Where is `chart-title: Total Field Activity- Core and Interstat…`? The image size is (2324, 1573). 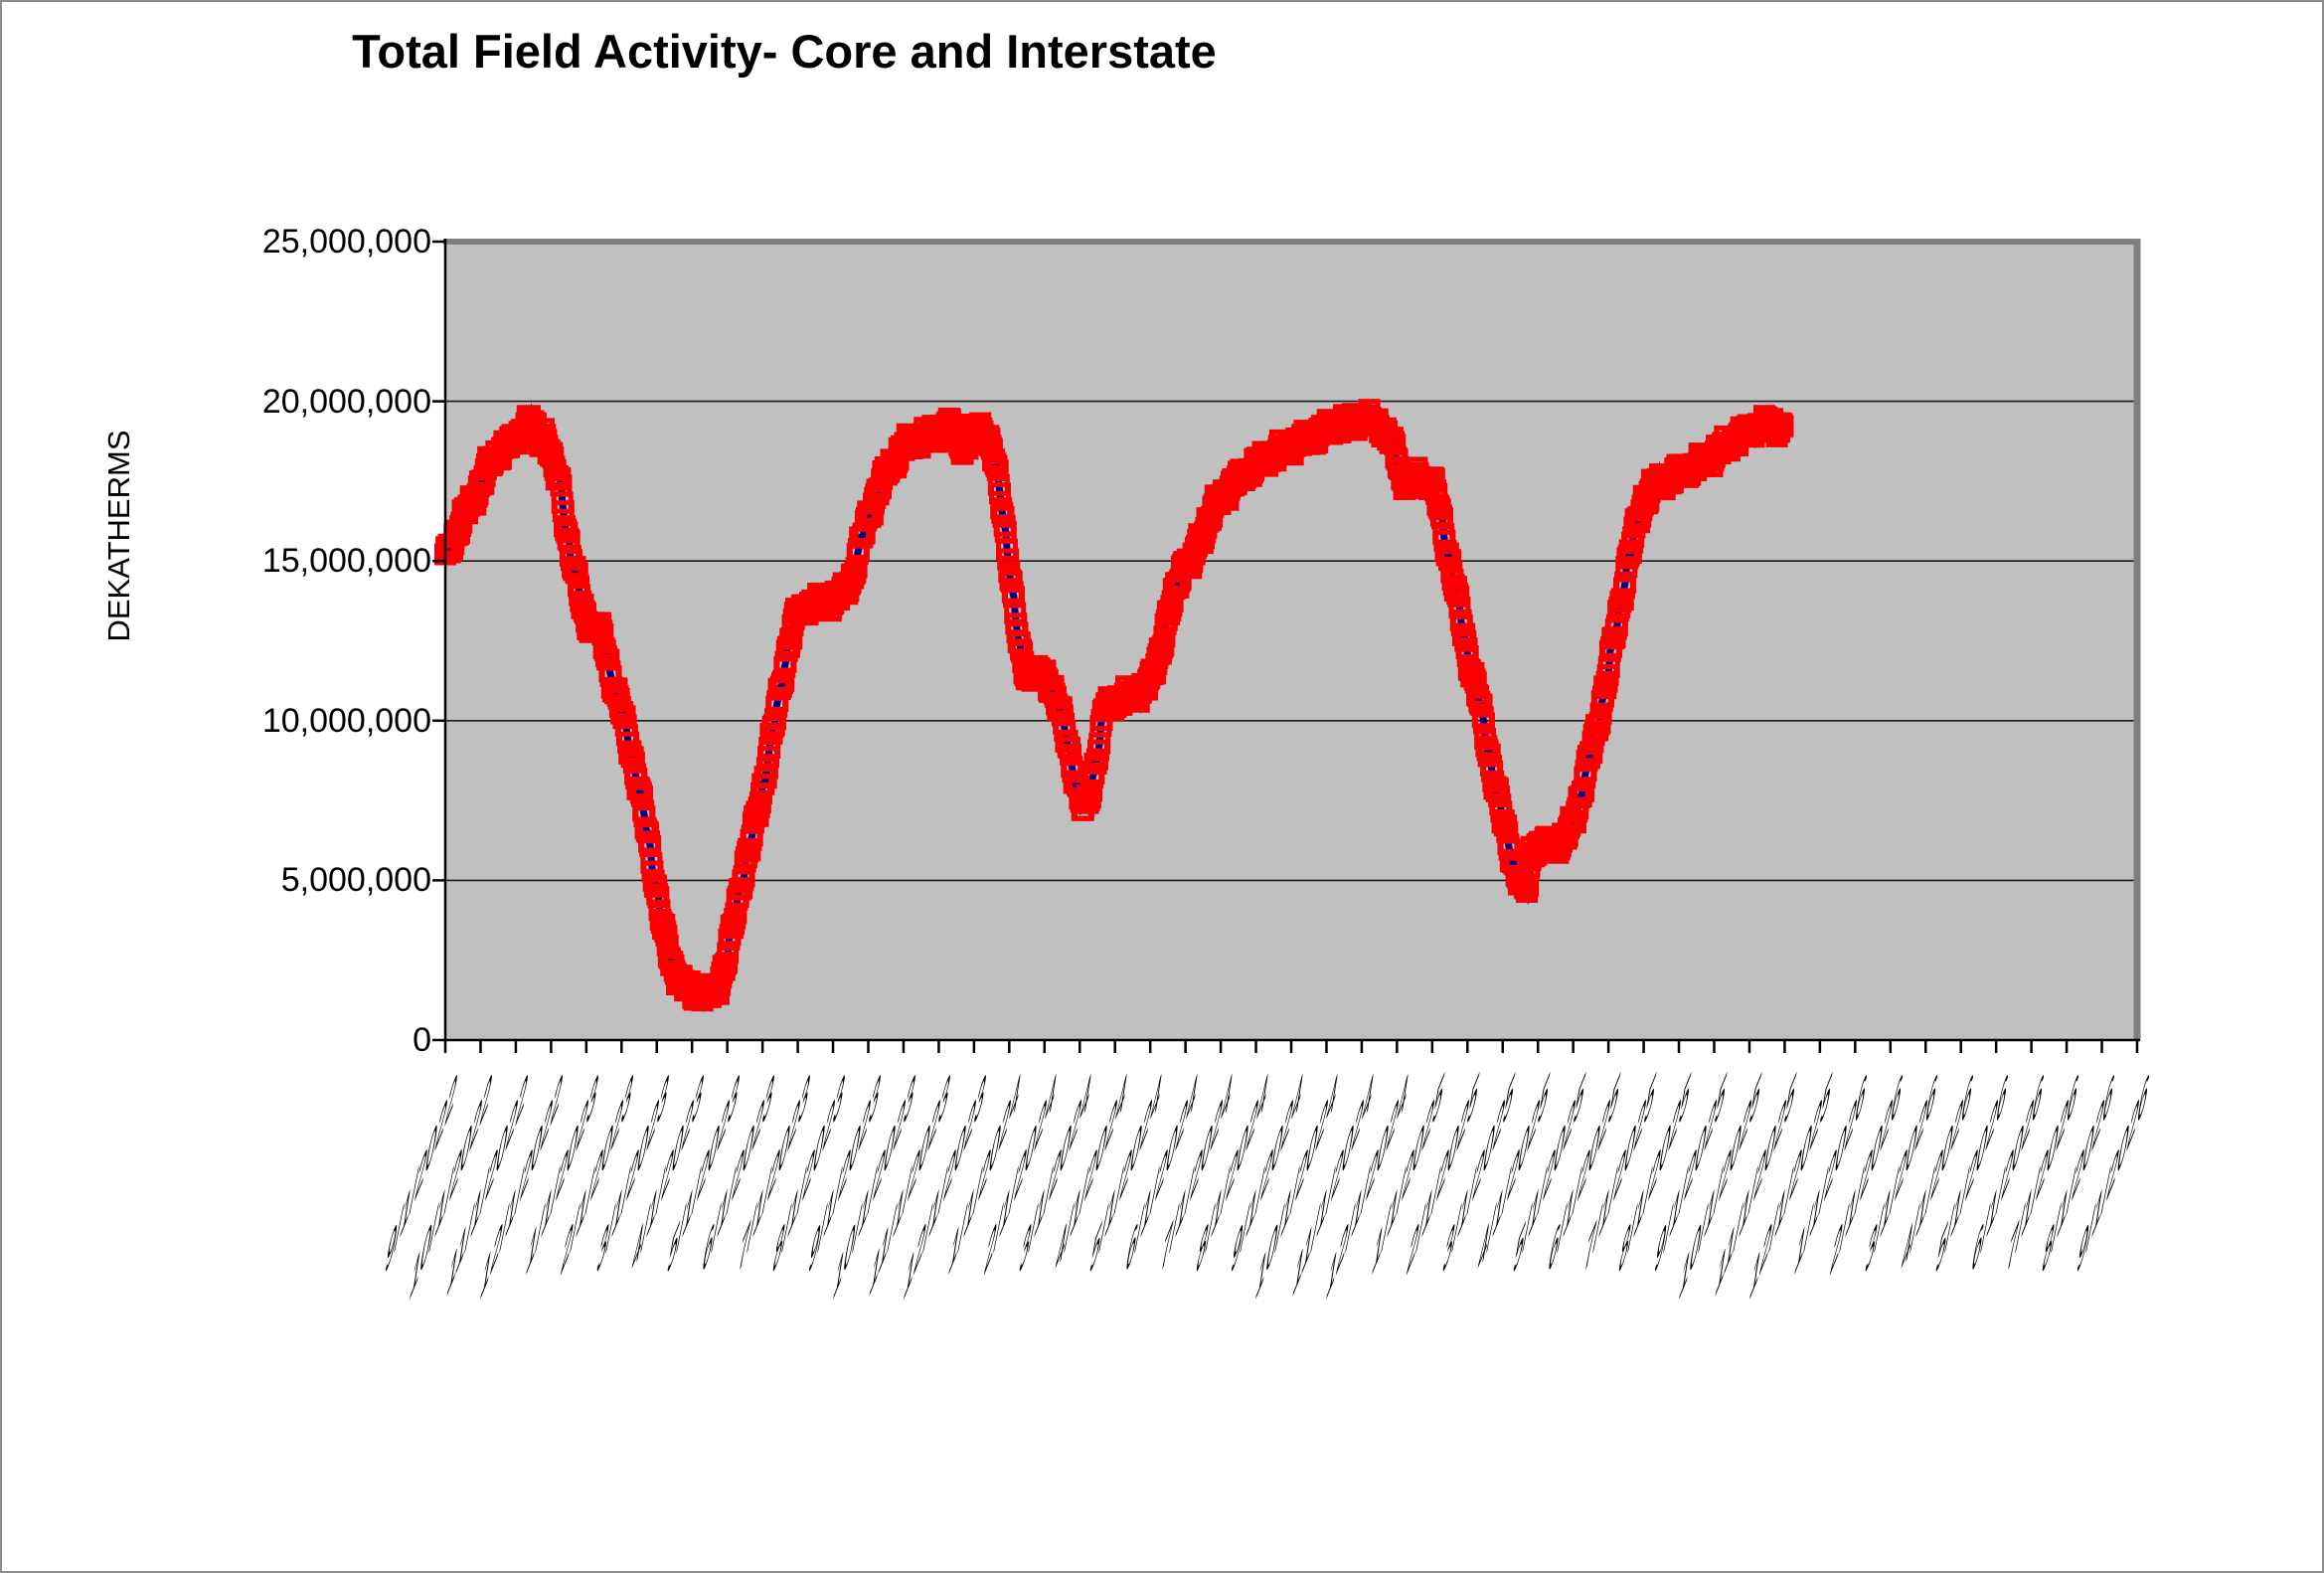
chart-title: Total Field Activity- Core and Interstat… is located at coordinates (785, 51).